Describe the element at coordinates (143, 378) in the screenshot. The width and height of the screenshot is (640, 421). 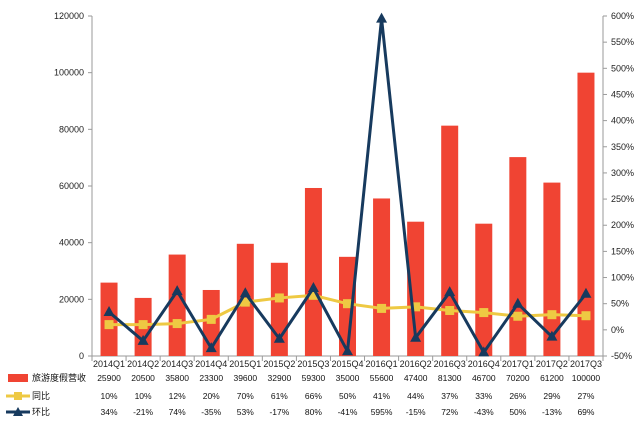
I see `data-label-revenue: 20500` at that location.